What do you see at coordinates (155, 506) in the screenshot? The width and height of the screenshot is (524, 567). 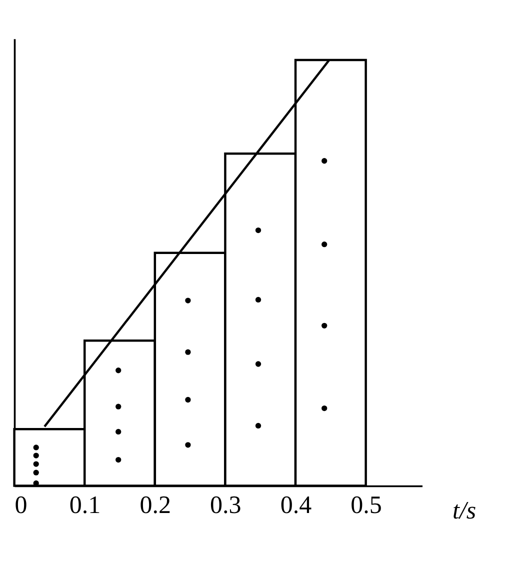 I see `x-tick-label: 0.2` at bounding box center [155, 506].